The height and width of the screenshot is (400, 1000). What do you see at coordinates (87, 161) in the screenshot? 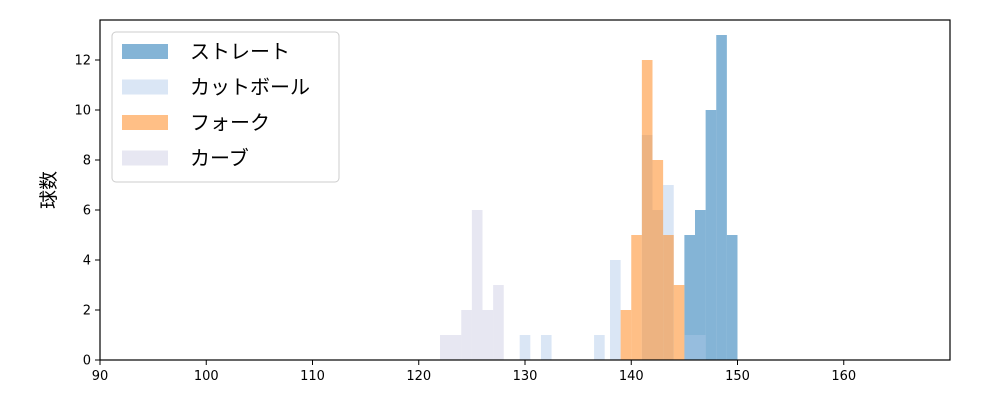
I see `y-tick-label: 8` at bounding box center [87, 161].